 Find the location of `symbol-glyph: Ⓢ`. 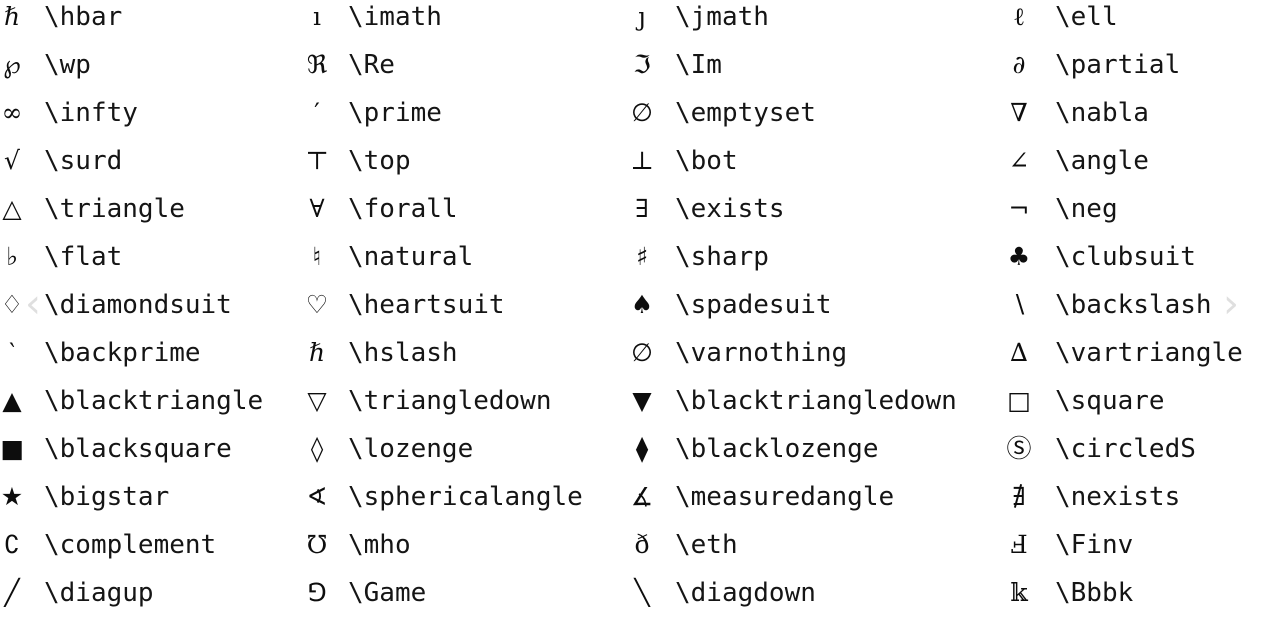

symbol-glyph: Ⓢ is located at coordinates (1019, 448).